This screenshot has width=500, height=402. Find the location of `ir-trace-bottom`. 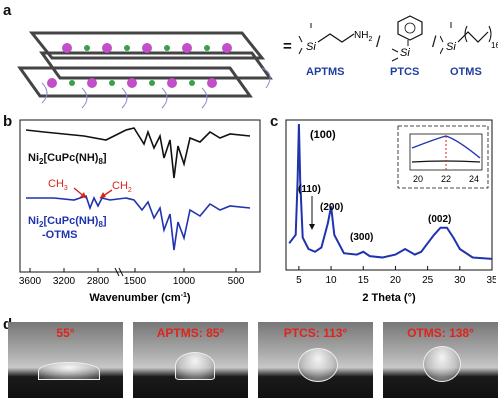

ir-trace-bottom is located at coordinates (138, 222).